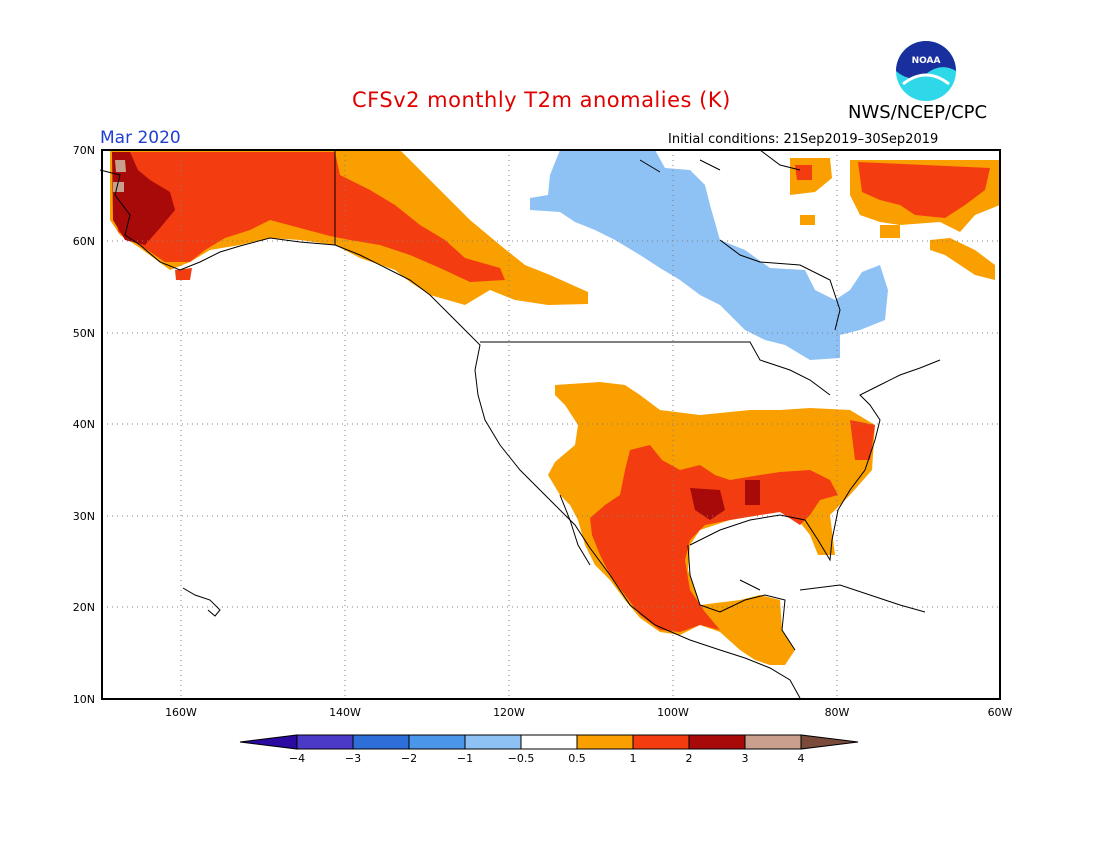  Describe the element at coordinates (140, 138) in the screenshot. I see `forecast-month: Mar 2020` at that location.